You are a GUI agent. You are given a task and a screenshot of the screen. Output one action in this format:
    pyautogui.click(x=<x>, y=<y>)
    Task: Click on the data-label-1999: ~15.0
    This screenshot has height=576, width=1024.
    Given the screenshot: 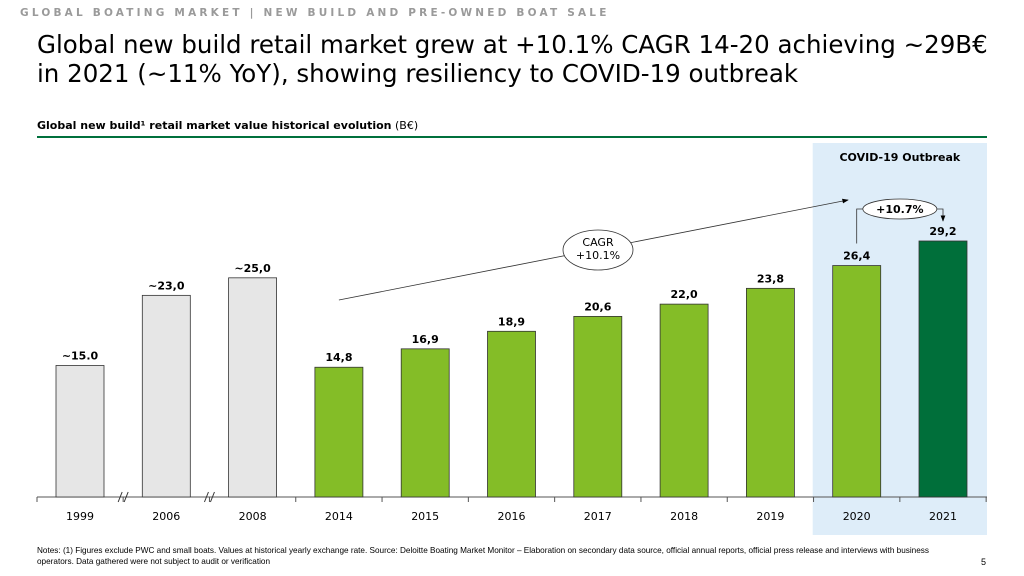 What is the action you would take?
    pyautogui.click(x=80, y=355)
    